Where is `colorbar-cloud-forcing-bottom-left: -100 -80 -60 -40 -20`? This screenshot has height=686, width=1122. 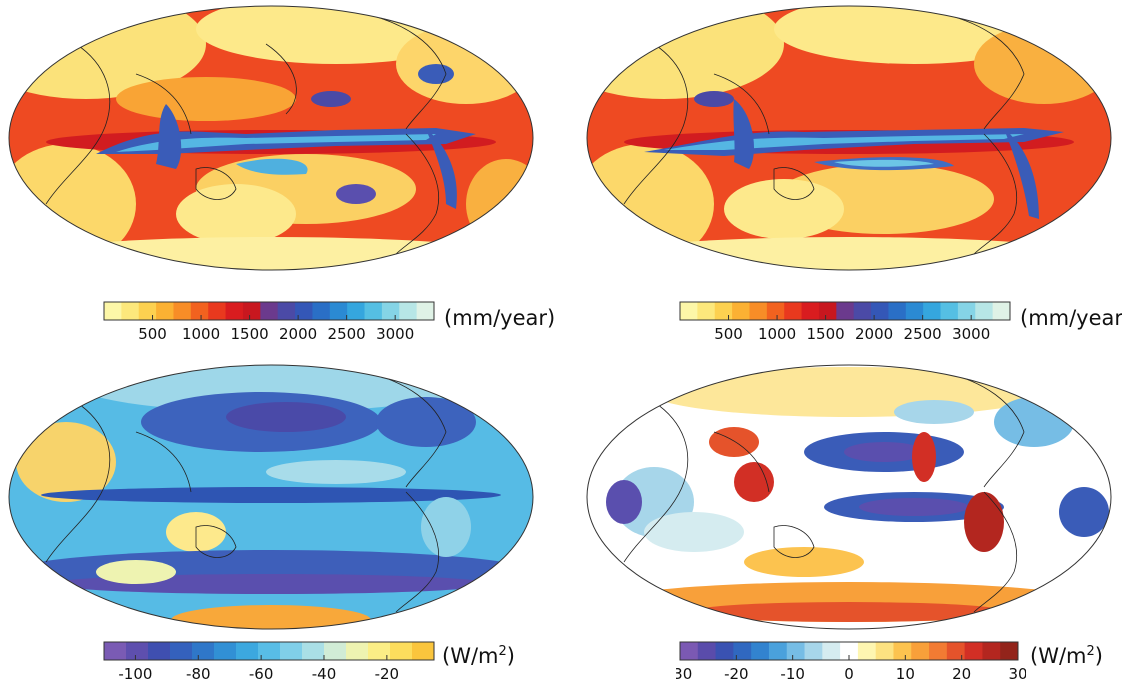
colorbar-cloud-forcing-bottom-left: -100 -80 -60 -40 -20 is located at coordinates (269, 662).